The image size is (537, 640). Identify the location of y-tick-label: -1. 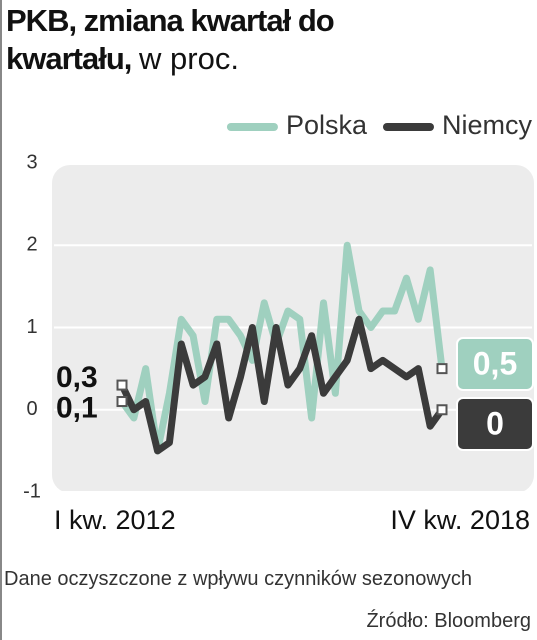
(32, 491).